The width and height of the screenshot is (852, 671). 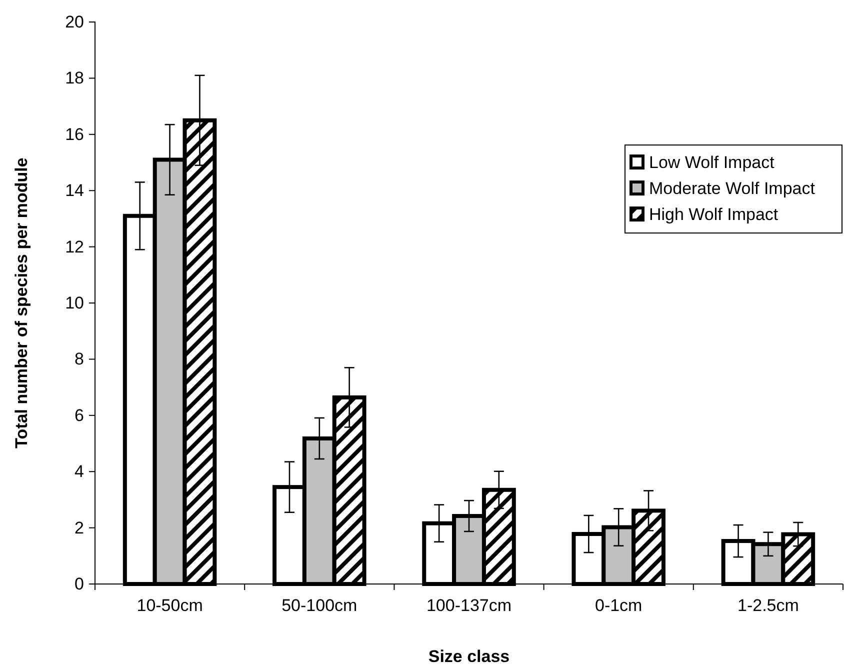 I want to click on y-tick-label: 6, so click(x=79, y=415).